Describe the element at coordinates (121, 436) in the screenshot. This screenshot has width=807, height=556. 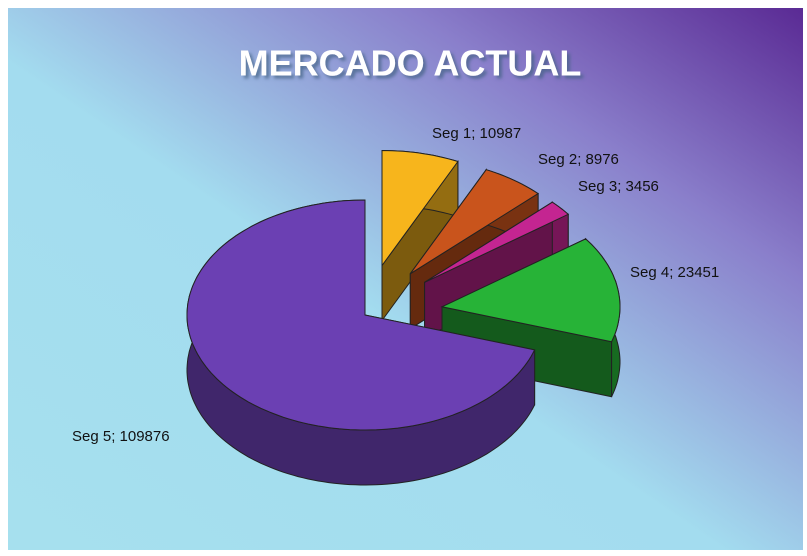
I see `data-label: Seg 5; 109876` at that location.